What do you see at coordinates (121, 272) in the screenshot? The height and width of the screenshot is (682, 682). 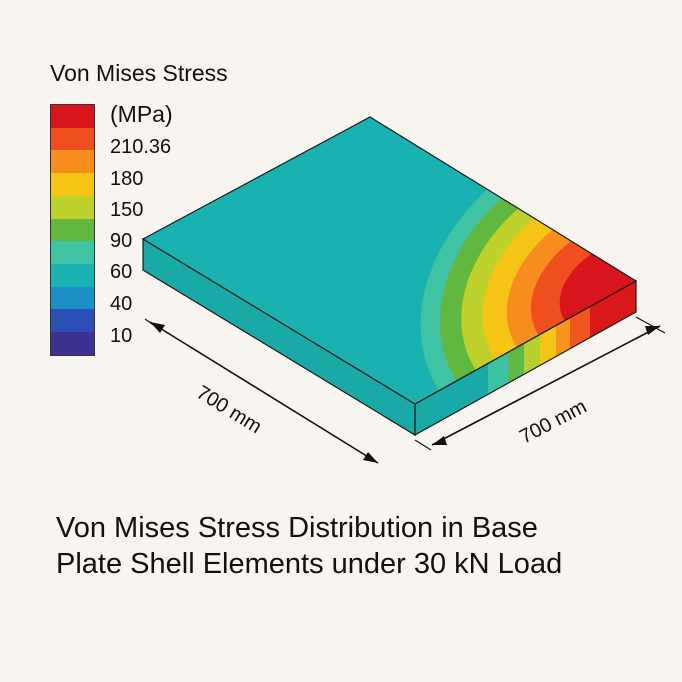 I see `legend-tick-label: 60` at bounding box center [121, 272].